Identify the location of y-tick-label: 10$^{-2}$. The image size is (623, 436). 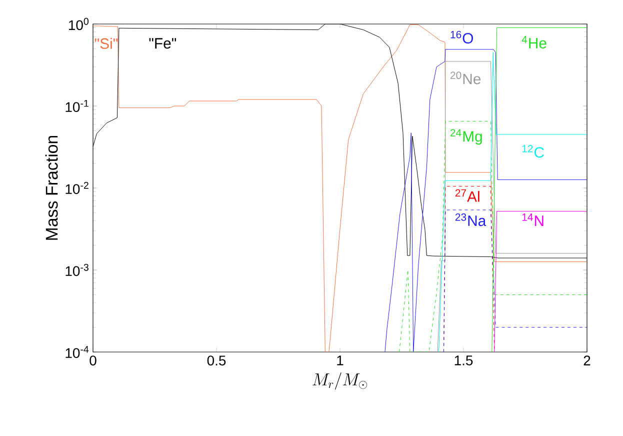
(77, 188).